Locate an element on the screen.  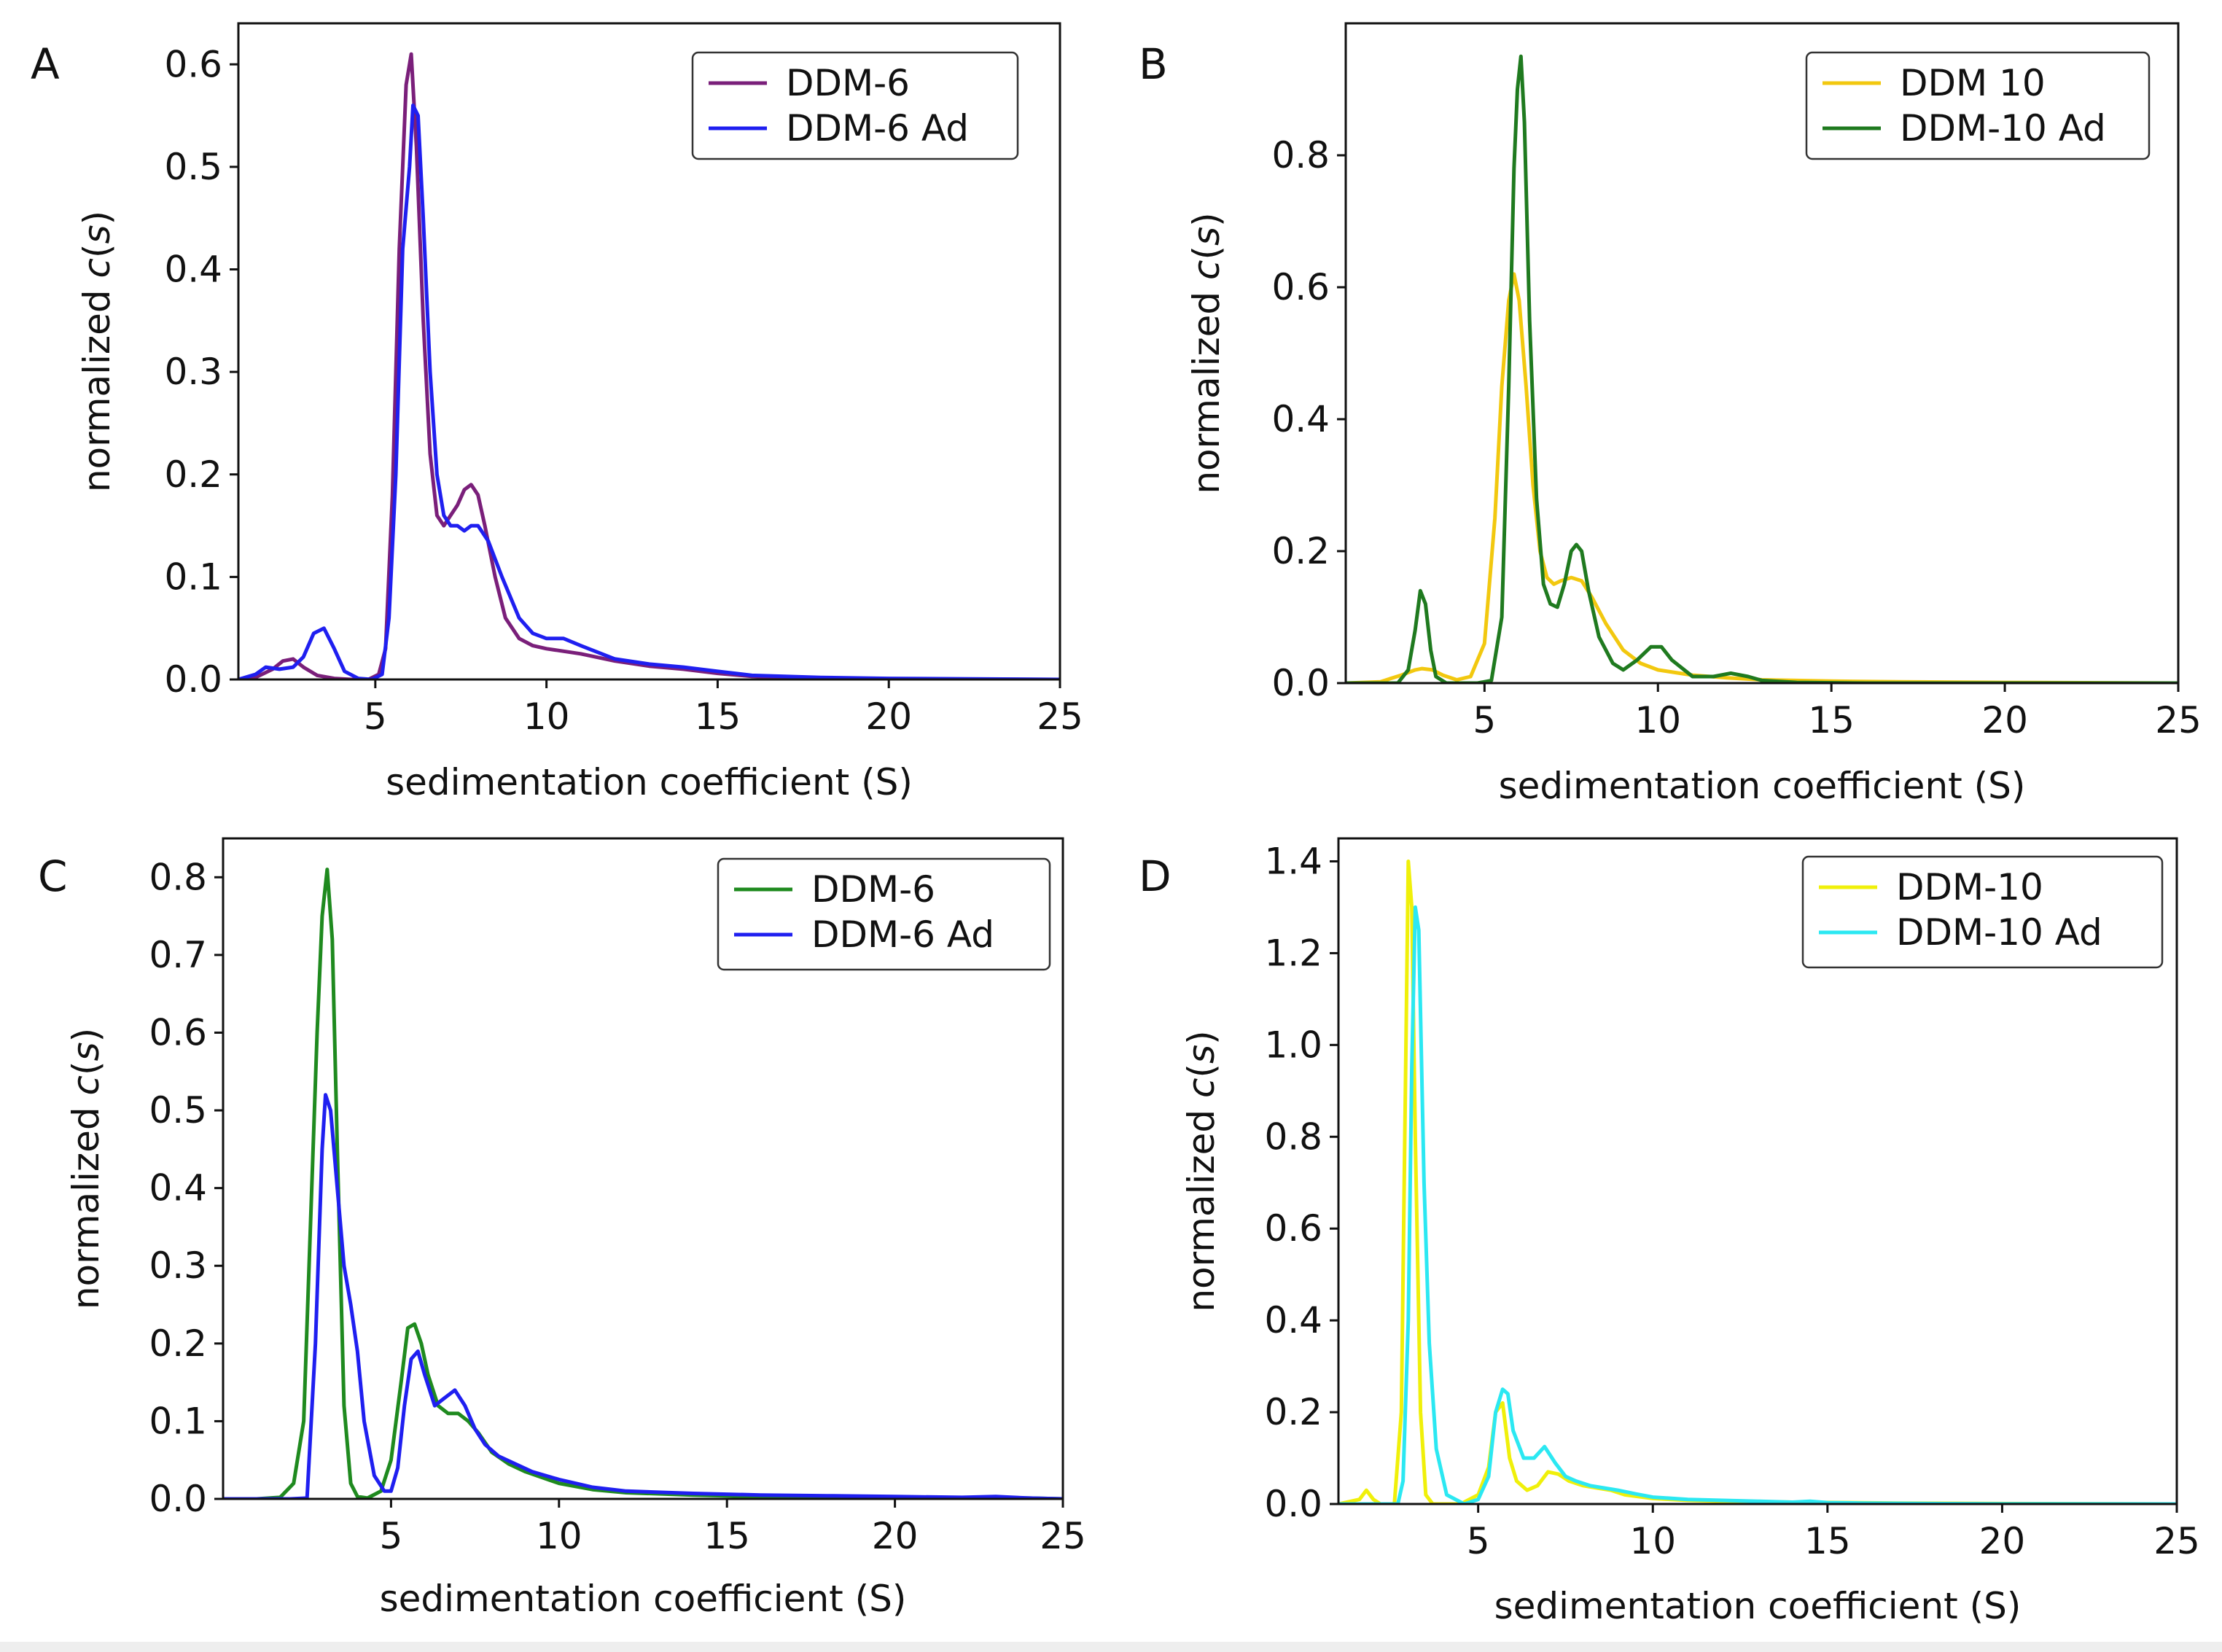
y-axis-label-a: normalized c(s) is located at coordinates (97, 351).